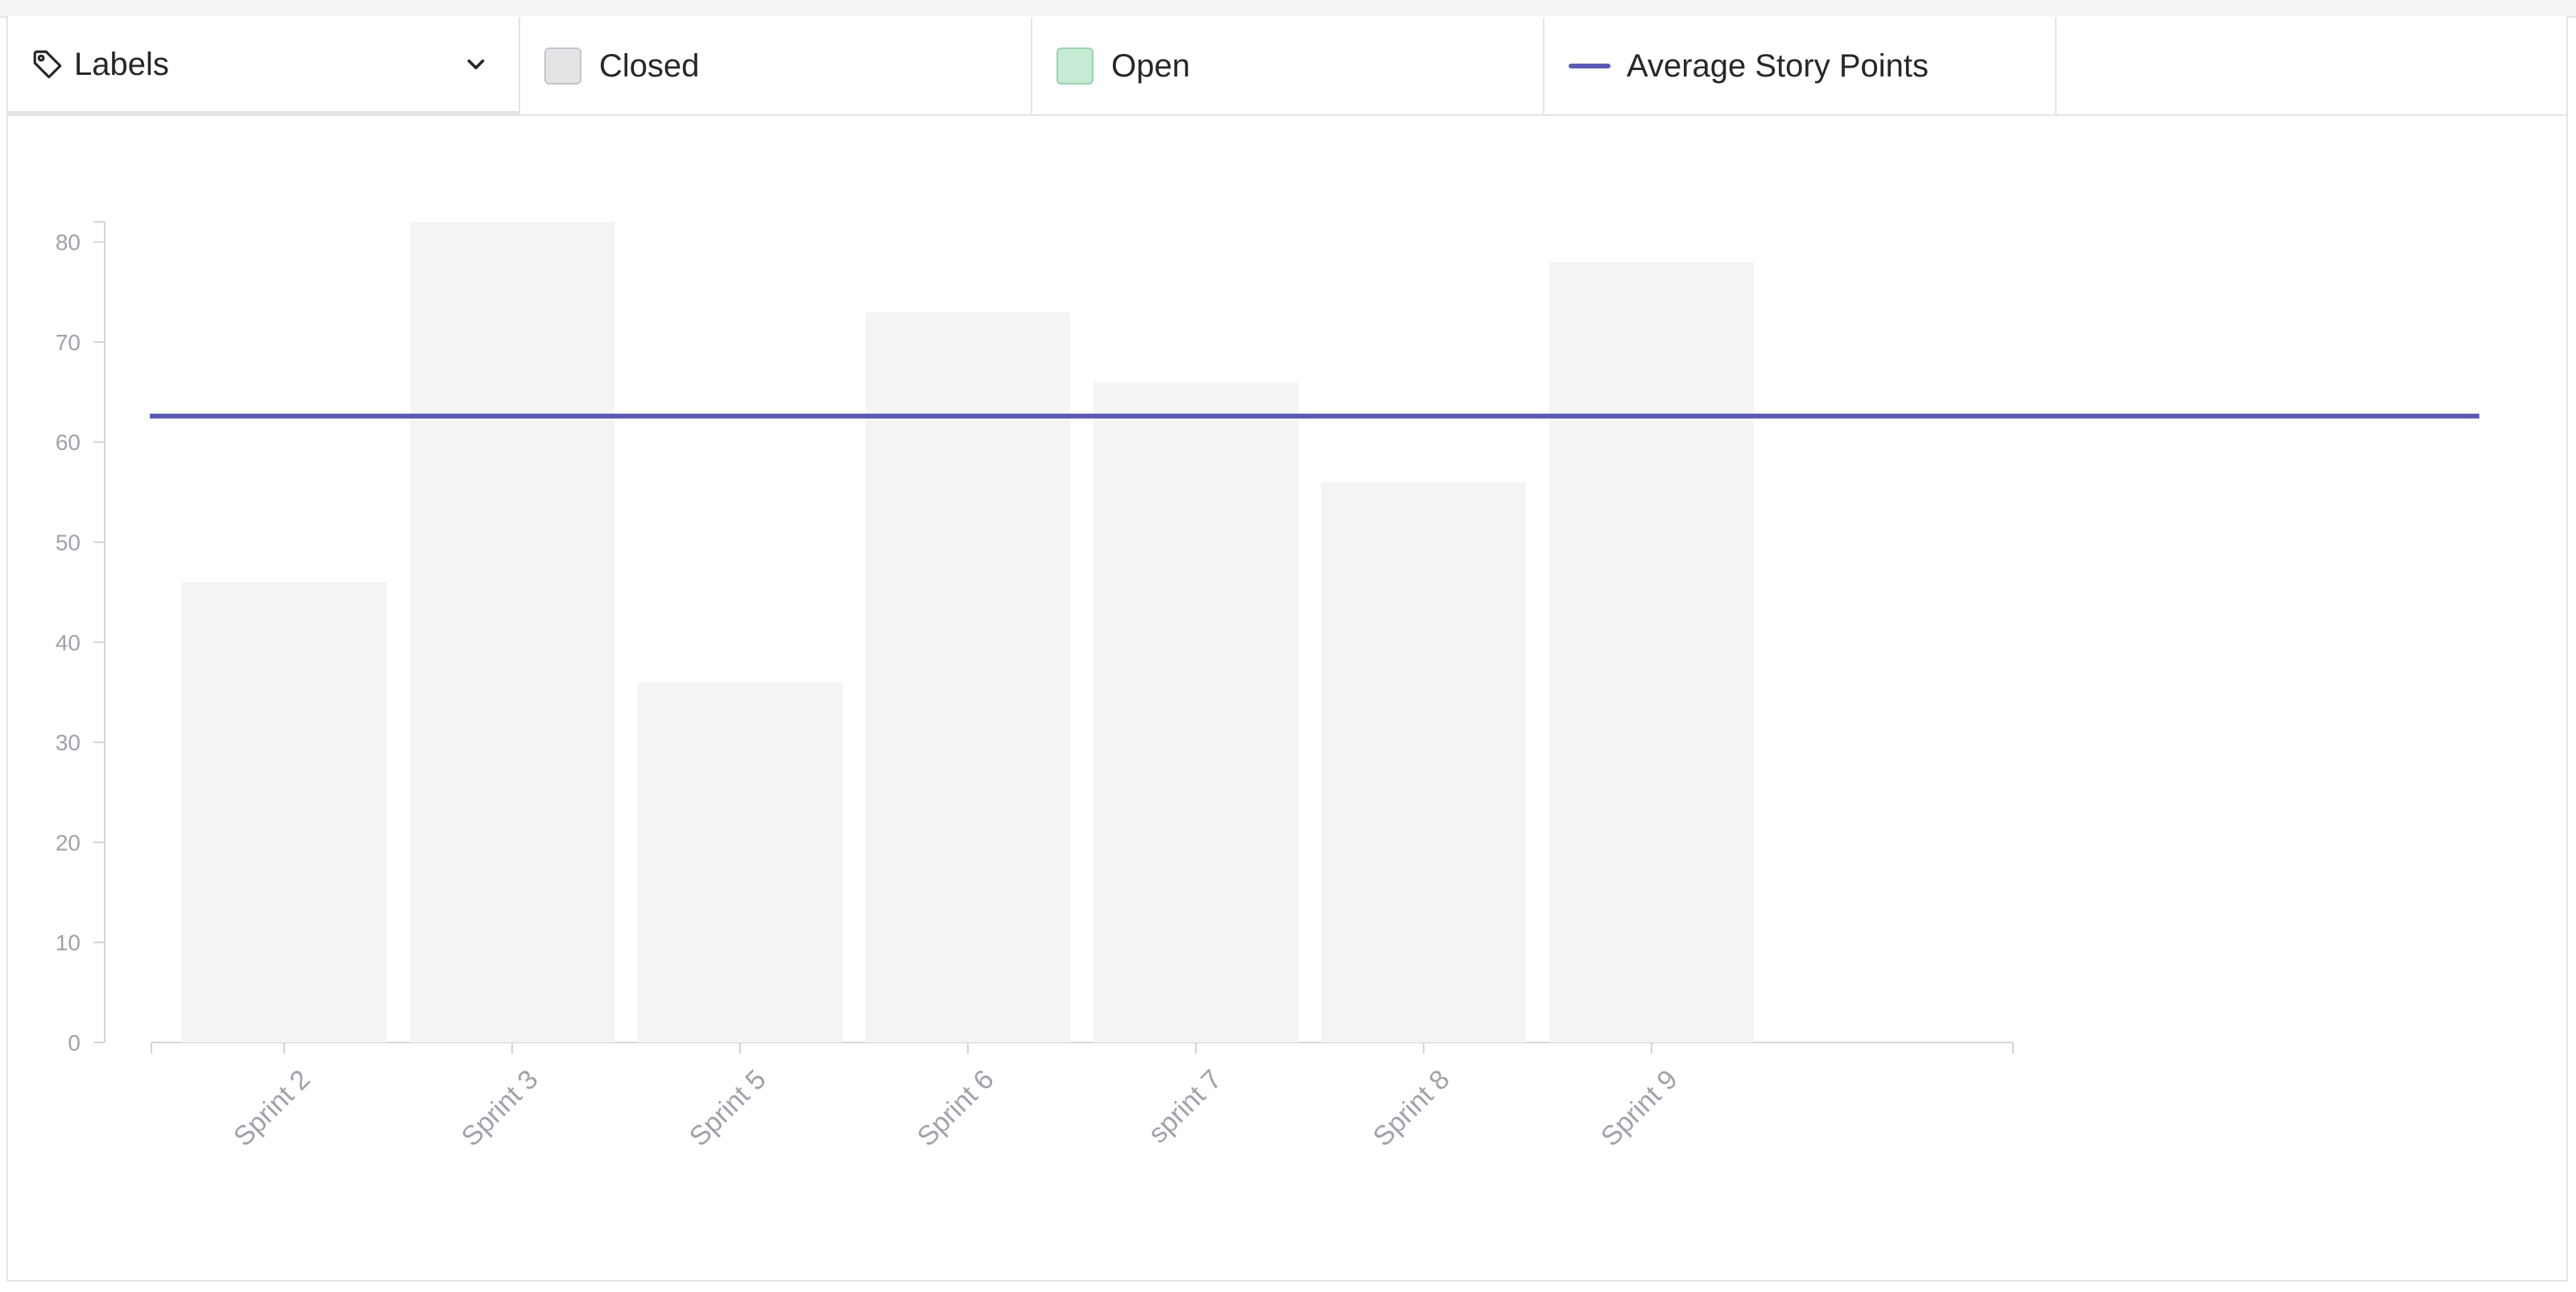 Image resolution: width=2576 pixels, height=1292 pixels. What do you see at coordinates (776, 66) in the screenshot?
I see `legend-item-closed: Closed` at bounding box center [776, 66].